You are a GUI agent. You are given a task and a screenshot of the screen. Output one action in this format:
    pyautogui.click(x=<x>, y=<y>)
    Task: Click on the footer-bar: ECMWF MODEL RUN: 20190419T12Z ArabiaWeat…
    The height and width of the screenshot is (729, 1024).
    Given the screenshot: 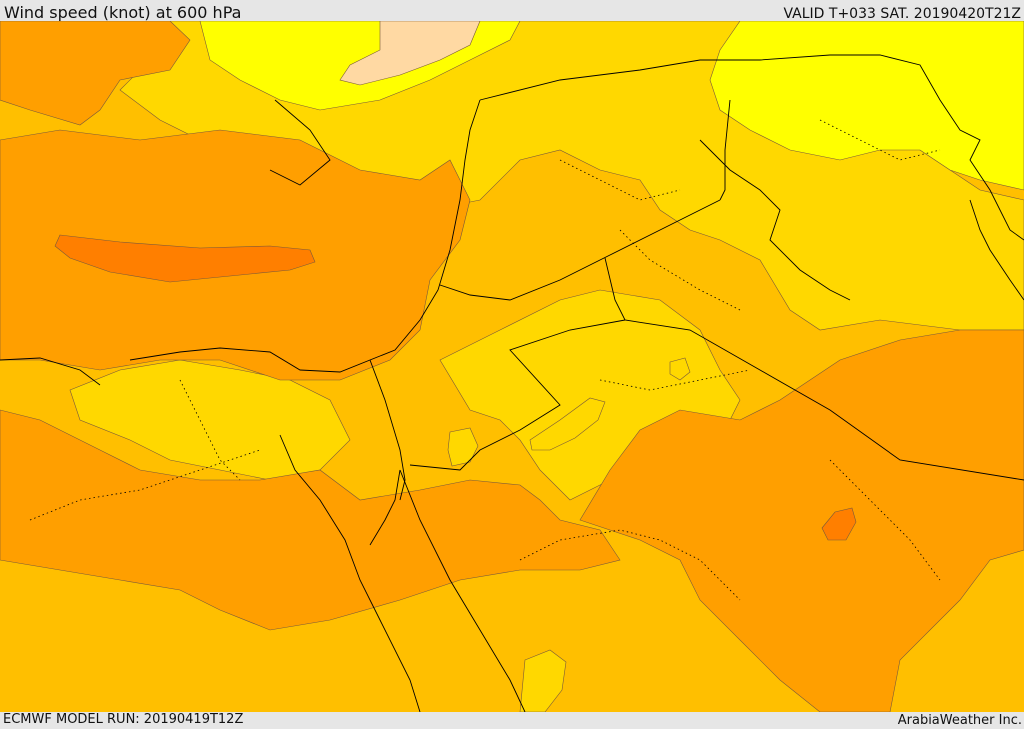 What is the action you would take?
    pyautogui.click(x=512, y=720)
    